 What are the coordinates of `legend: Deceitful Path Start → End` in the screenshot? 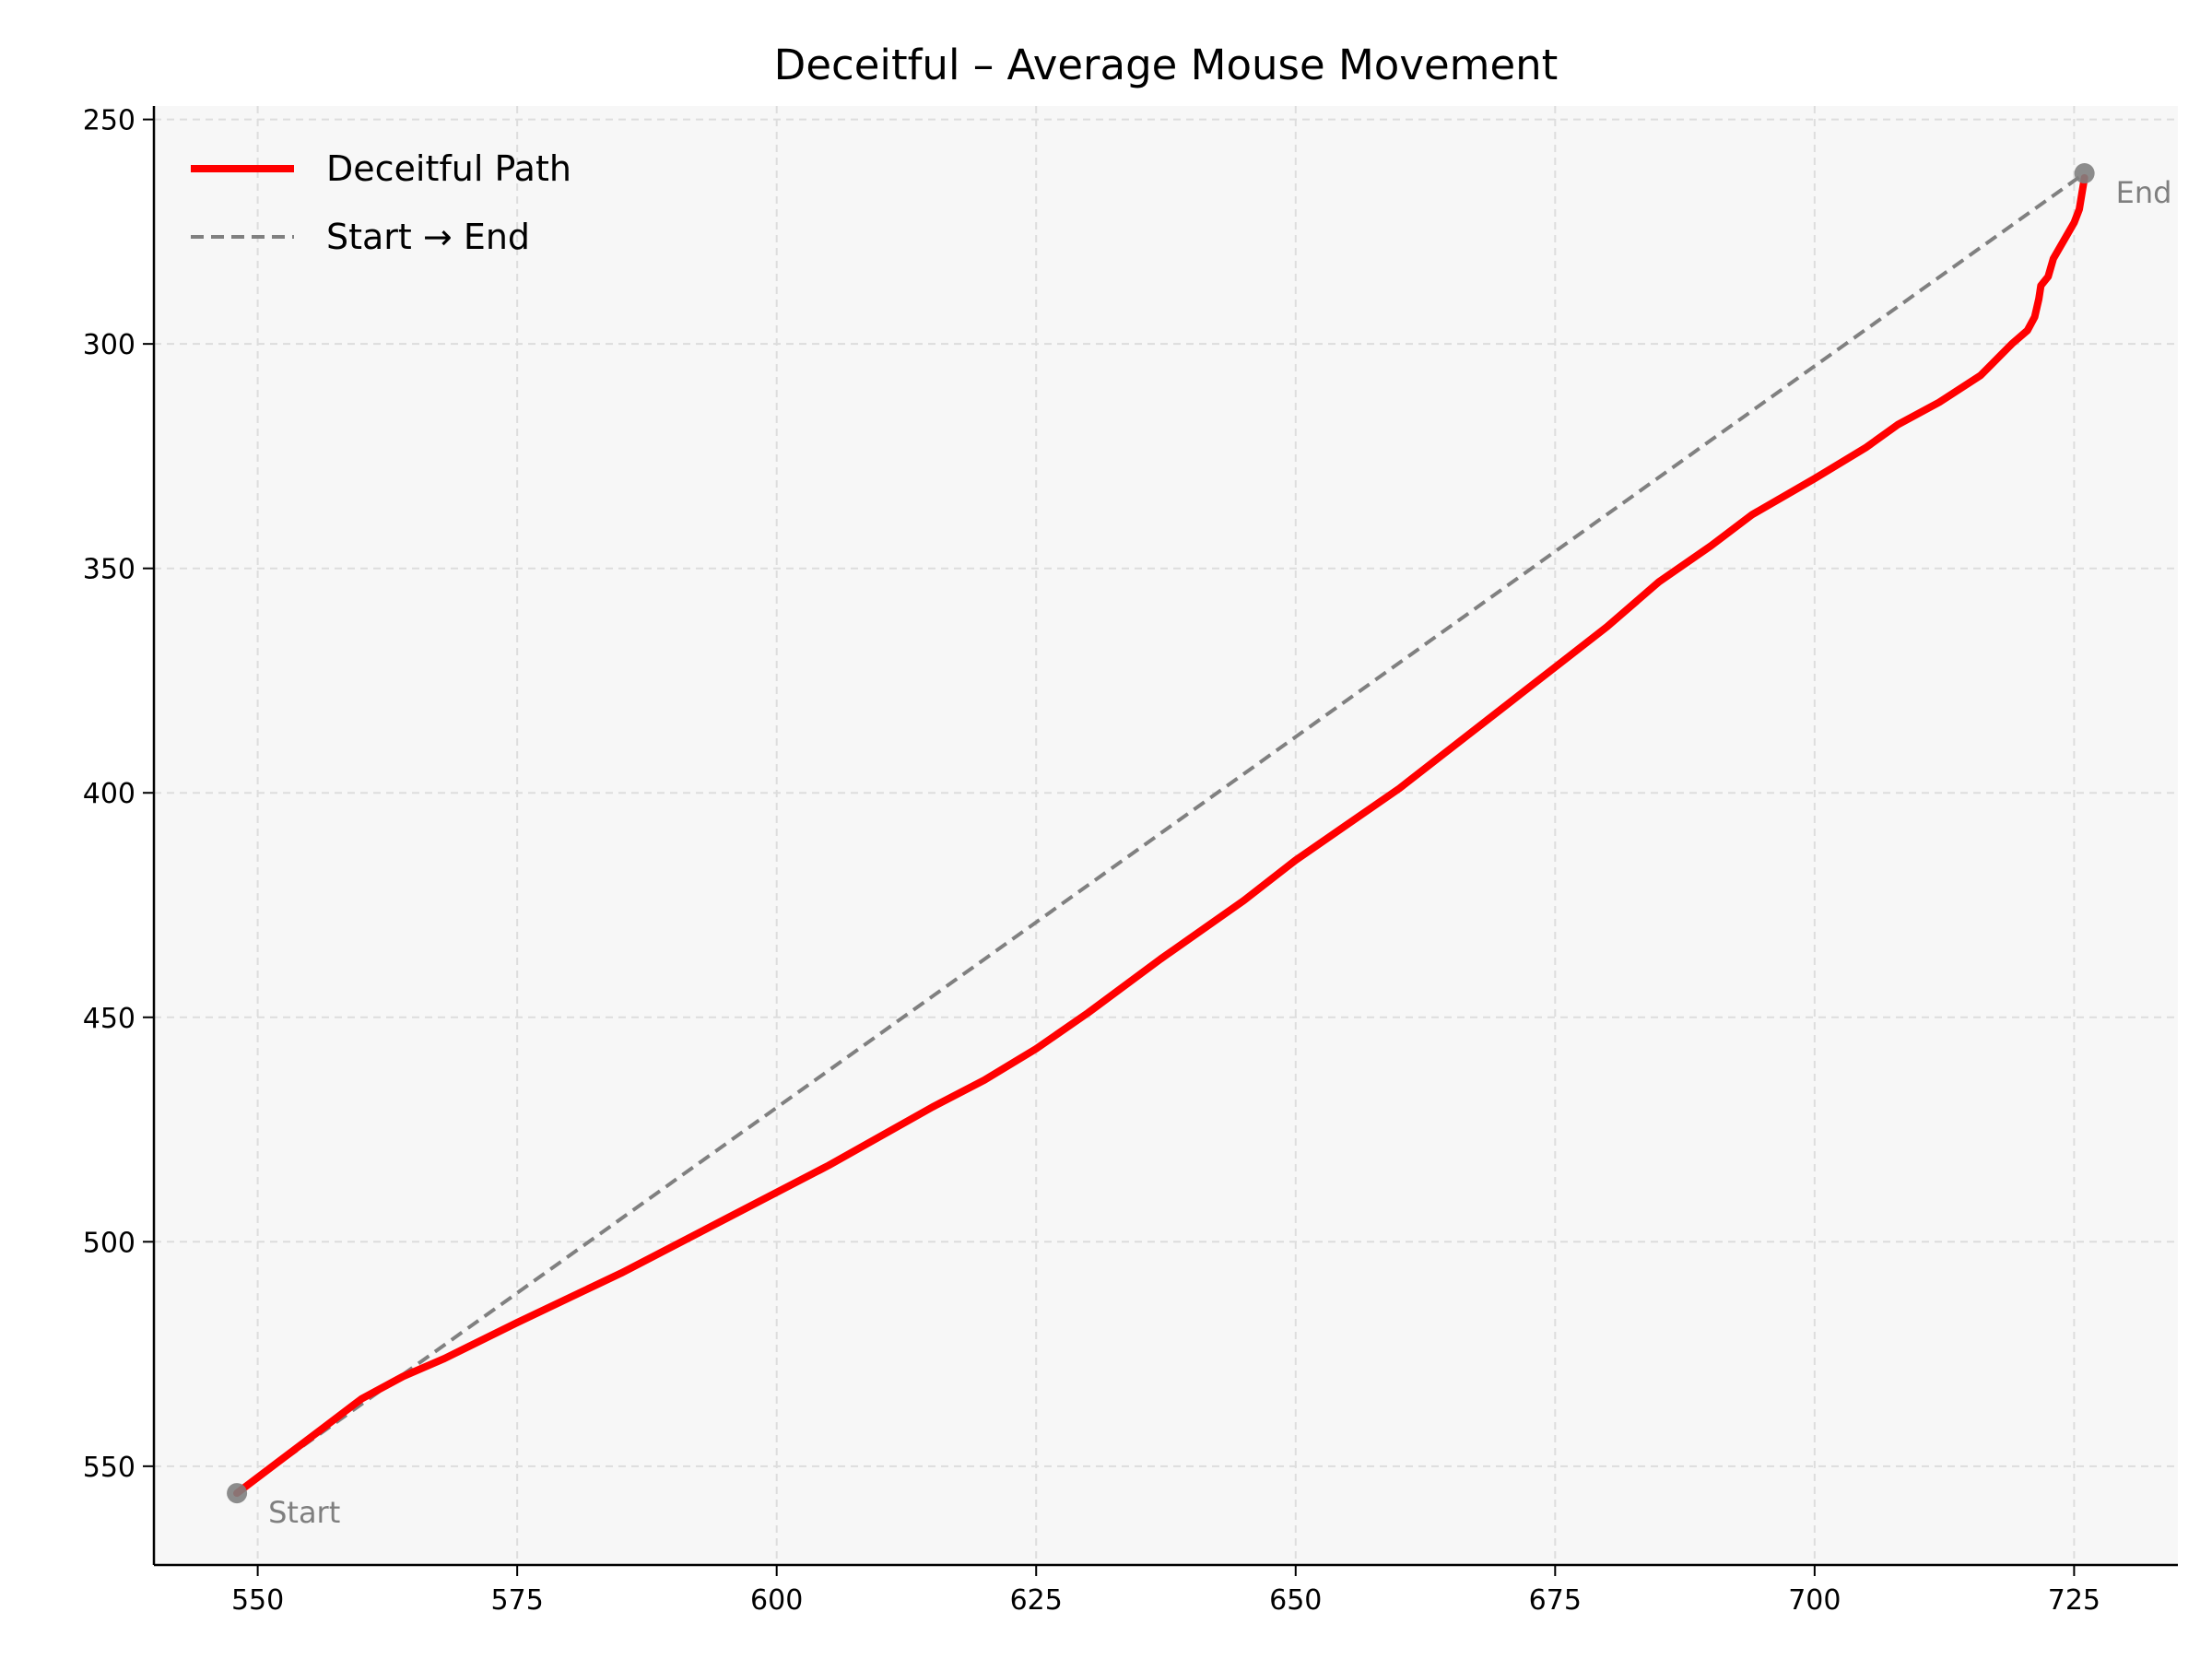 It's located at (381, 202).